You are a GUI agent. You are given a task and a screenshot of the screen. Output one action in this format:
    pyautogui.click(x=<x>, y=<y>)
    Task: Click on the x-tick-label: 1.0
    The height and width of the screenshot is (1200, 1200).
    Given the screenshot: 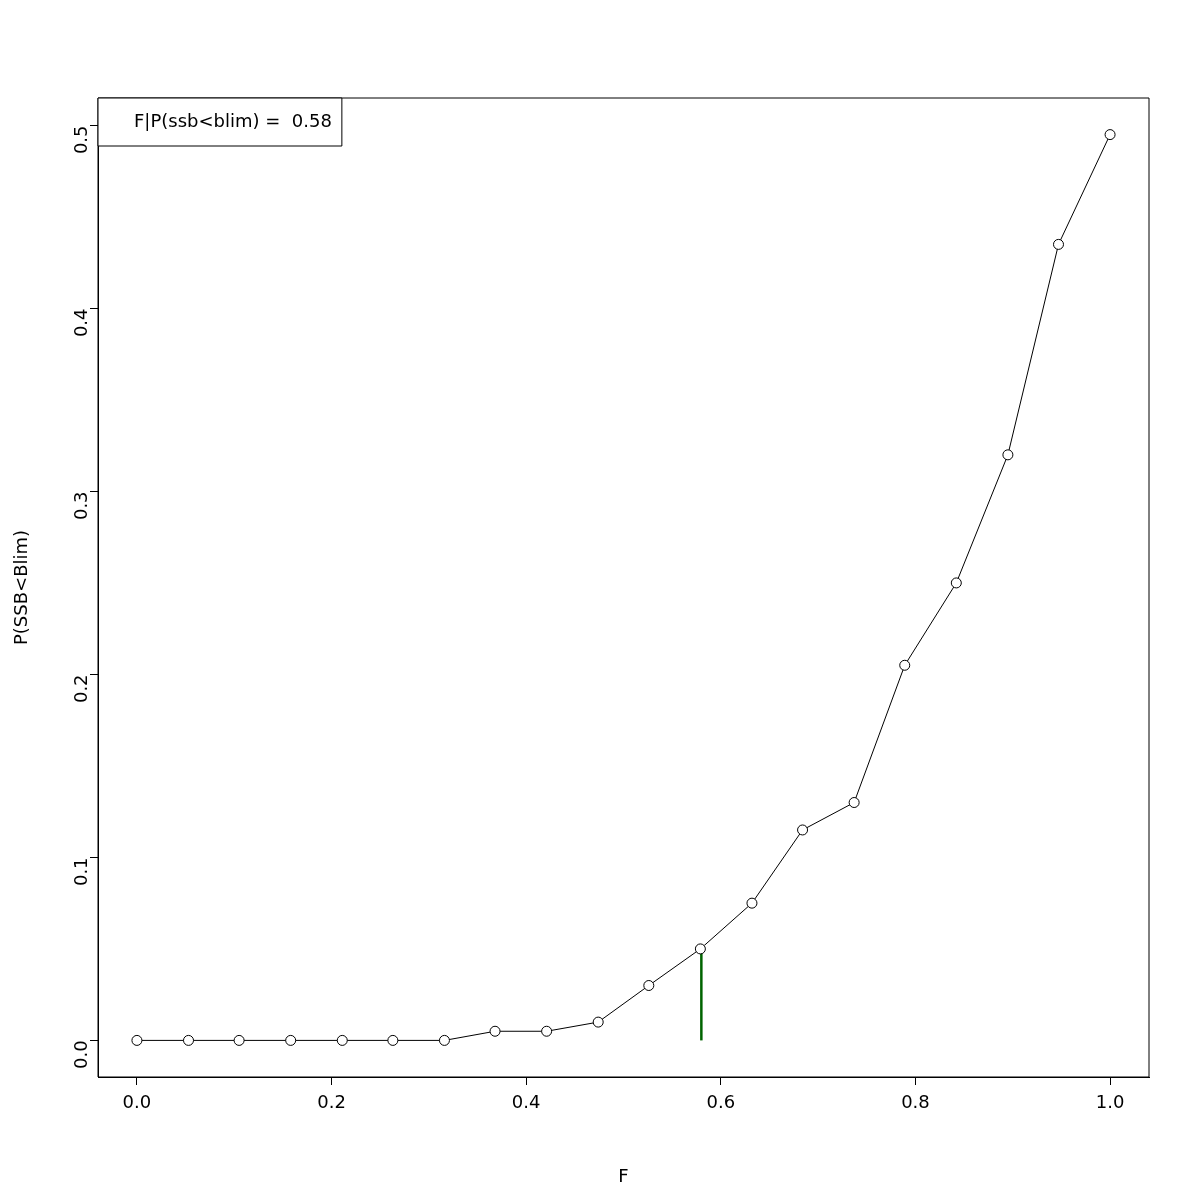 What is the action you would take?
    pyautogui.click(x=1110, y=1102)
    